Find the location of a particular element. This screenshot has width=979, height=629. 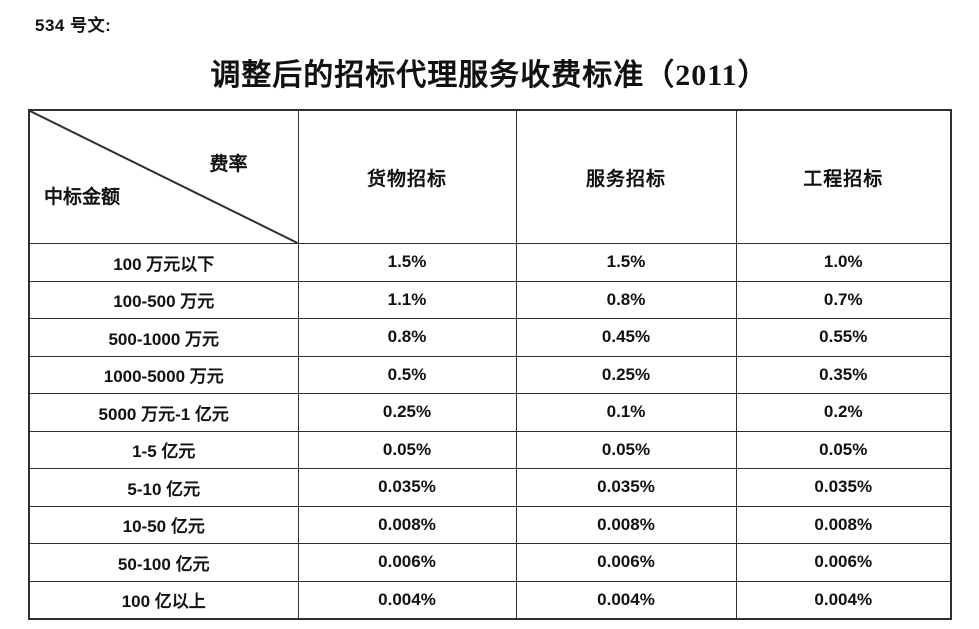

works-rate-cell: 0.05% is located at coordinates (843, 449).